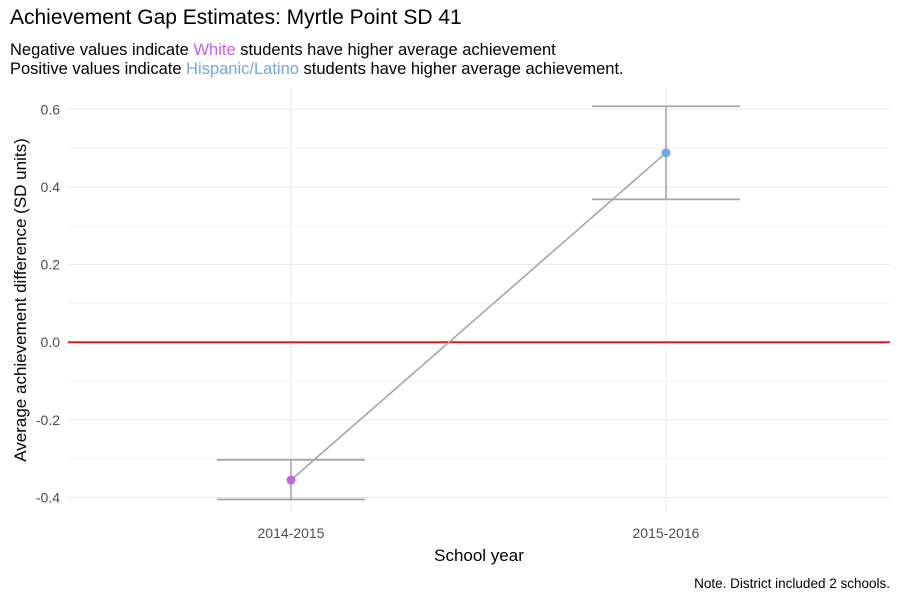 This screenshot has width=900, height=600. I want to click on subtitle1-suffix: students have higher average achievement, so click(395, 50).